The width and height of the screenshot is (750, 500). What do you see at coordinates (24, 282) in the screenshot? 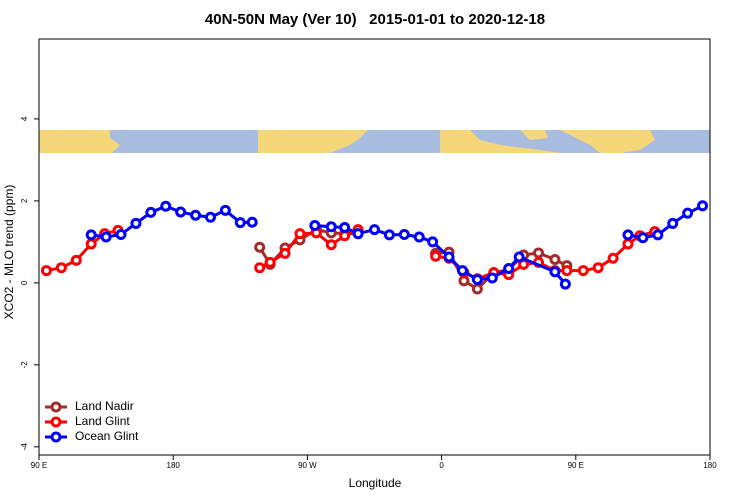
I see `y-tick-label: 0` at bounding box center [24, 282].